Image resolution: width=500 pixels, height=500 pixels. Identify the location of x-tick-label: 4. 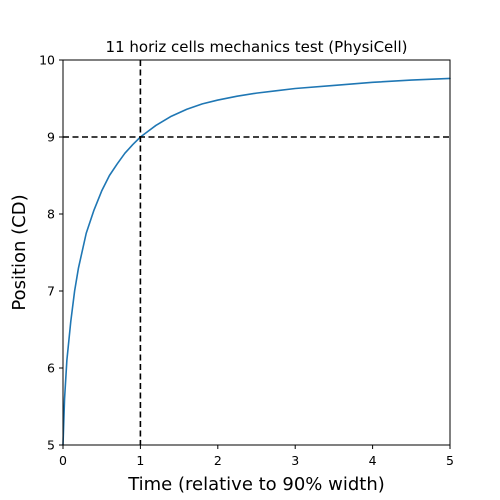
(373, 460).